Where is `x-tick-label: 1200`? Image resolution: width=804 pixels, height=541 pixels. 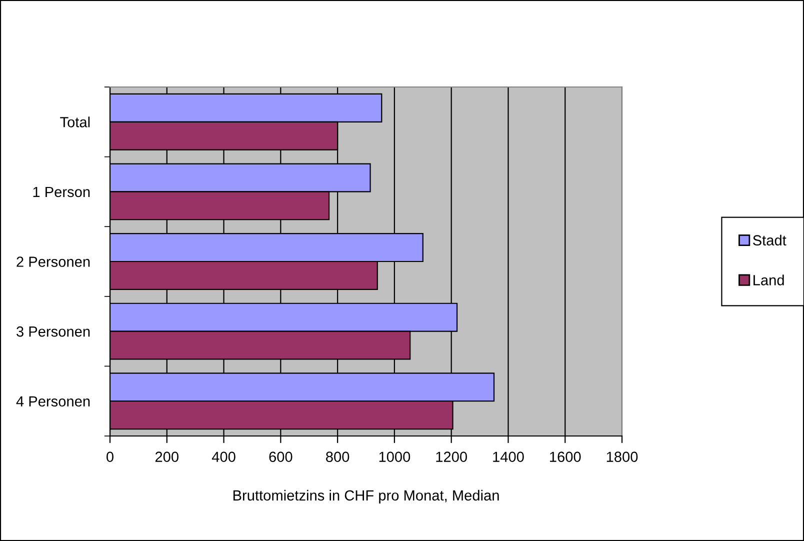
x-tick-label: 1200 is located at coordinates (451, 457).